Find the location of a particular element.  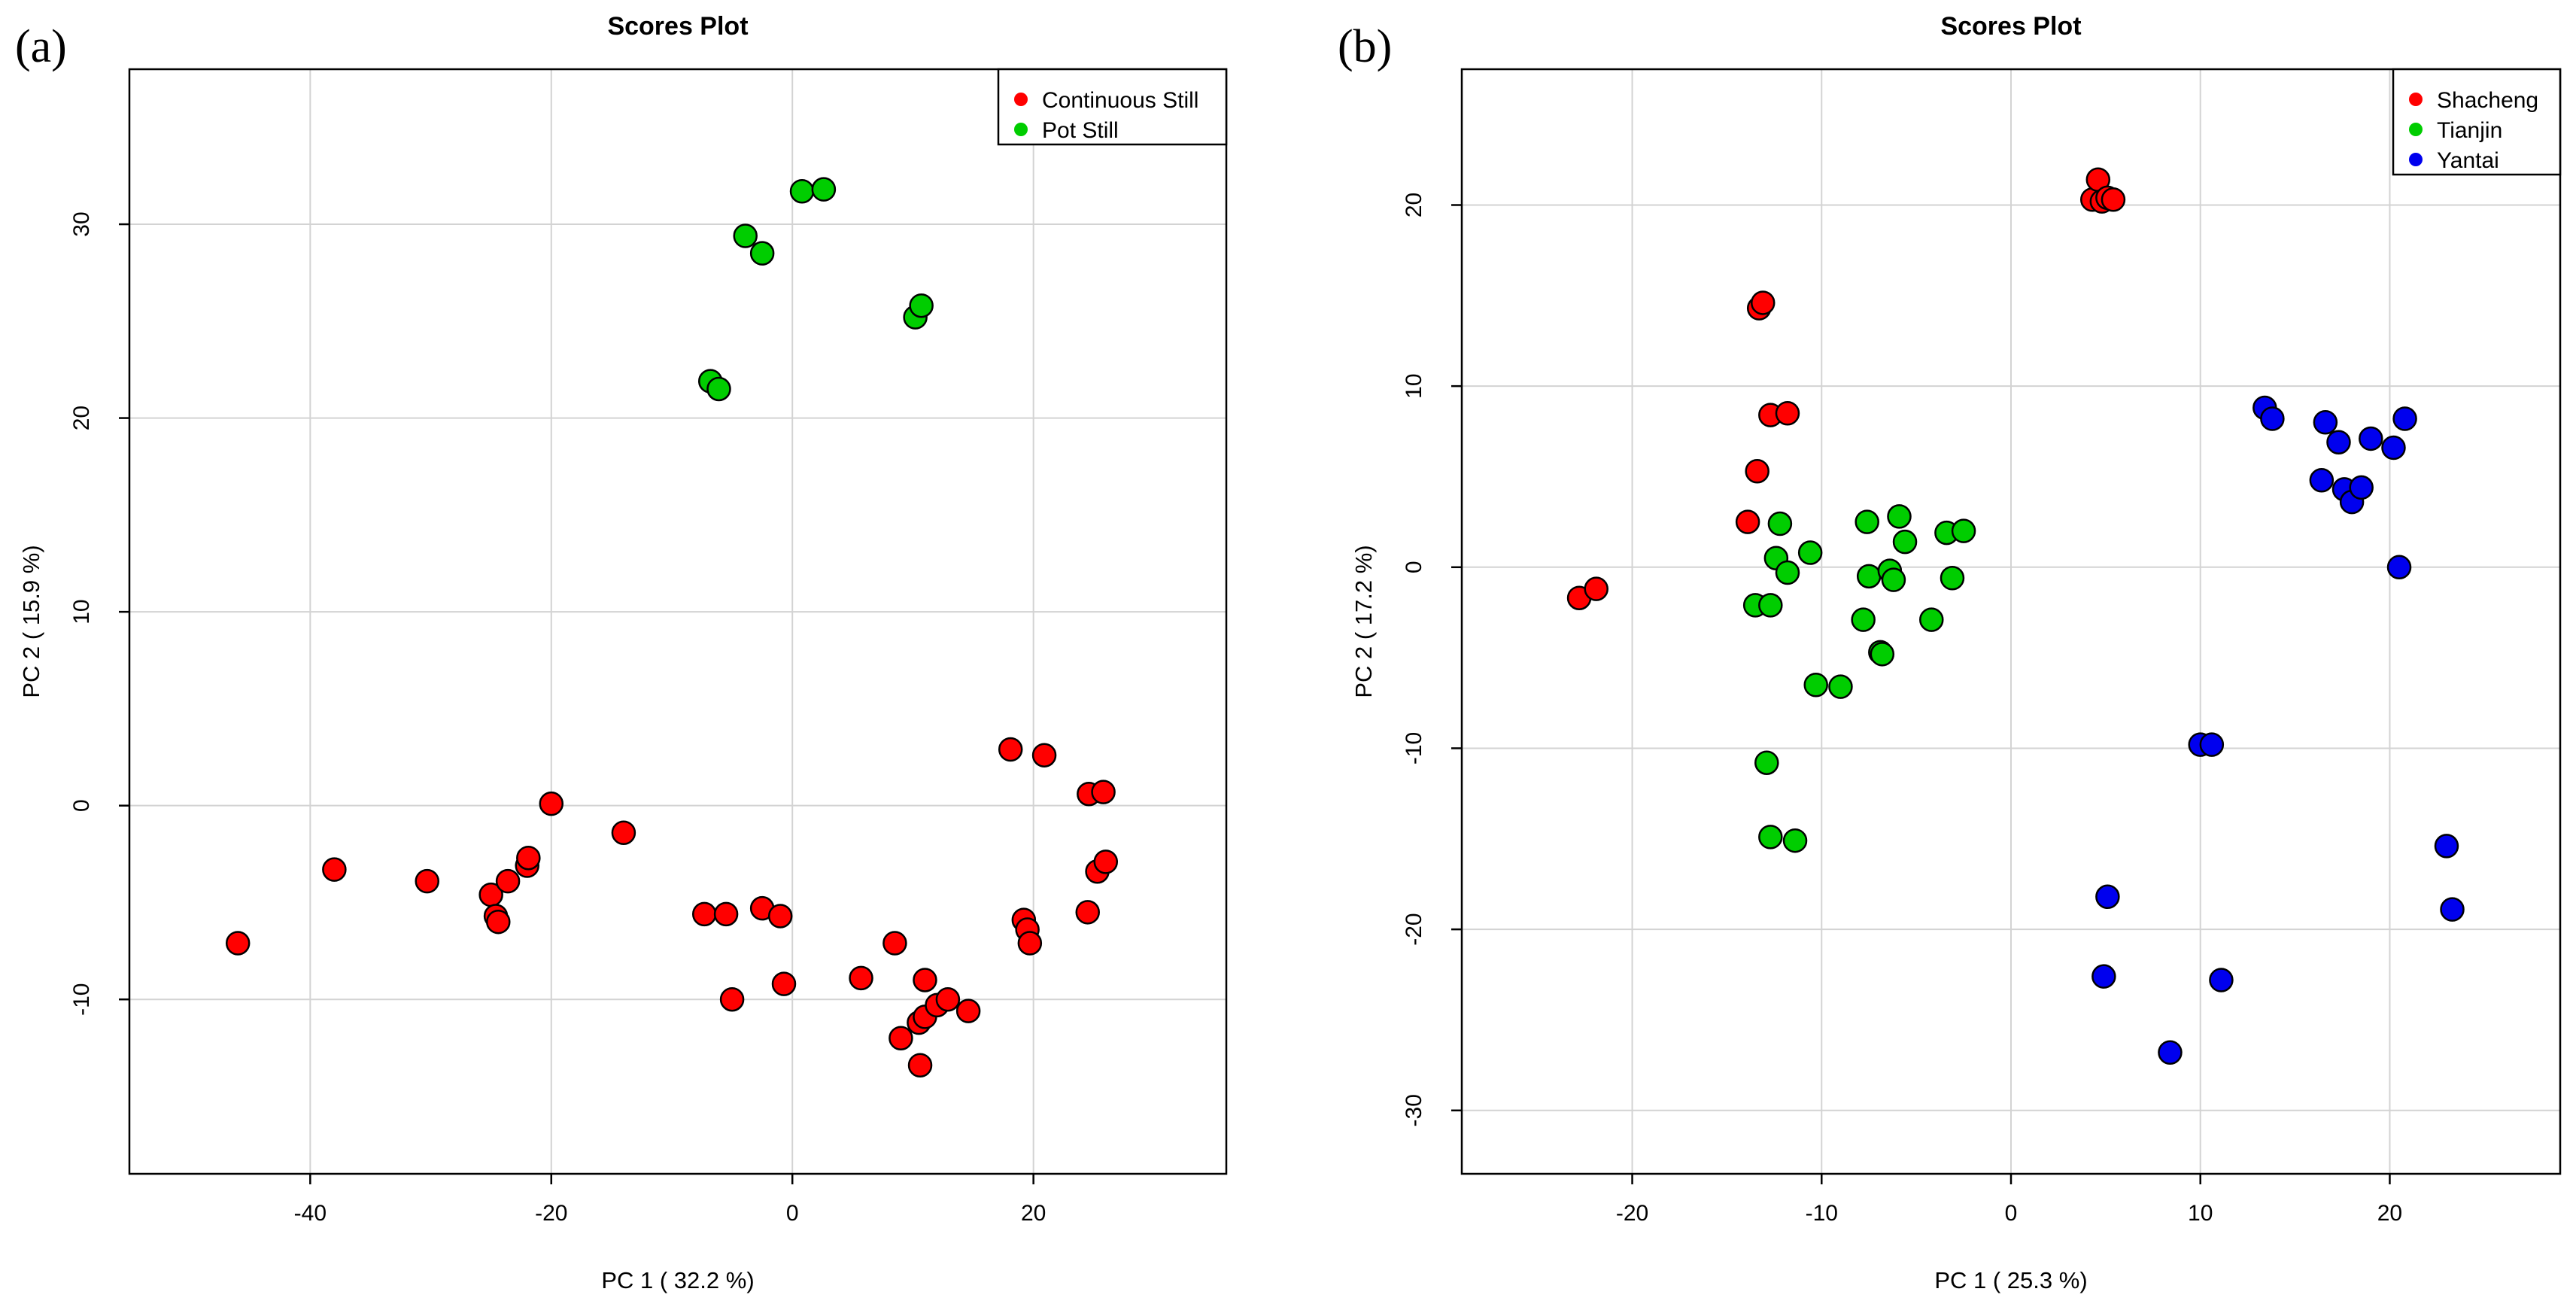

panel-label: (a) is located at coordinates (41, 46).